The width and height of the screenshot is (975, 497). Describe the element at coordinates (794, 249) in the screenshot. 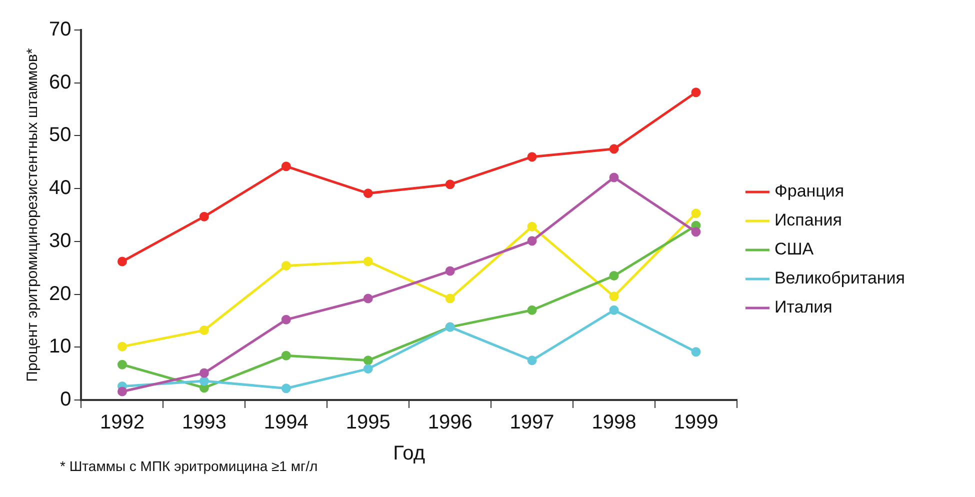

I see `legend-label: США` at that location.